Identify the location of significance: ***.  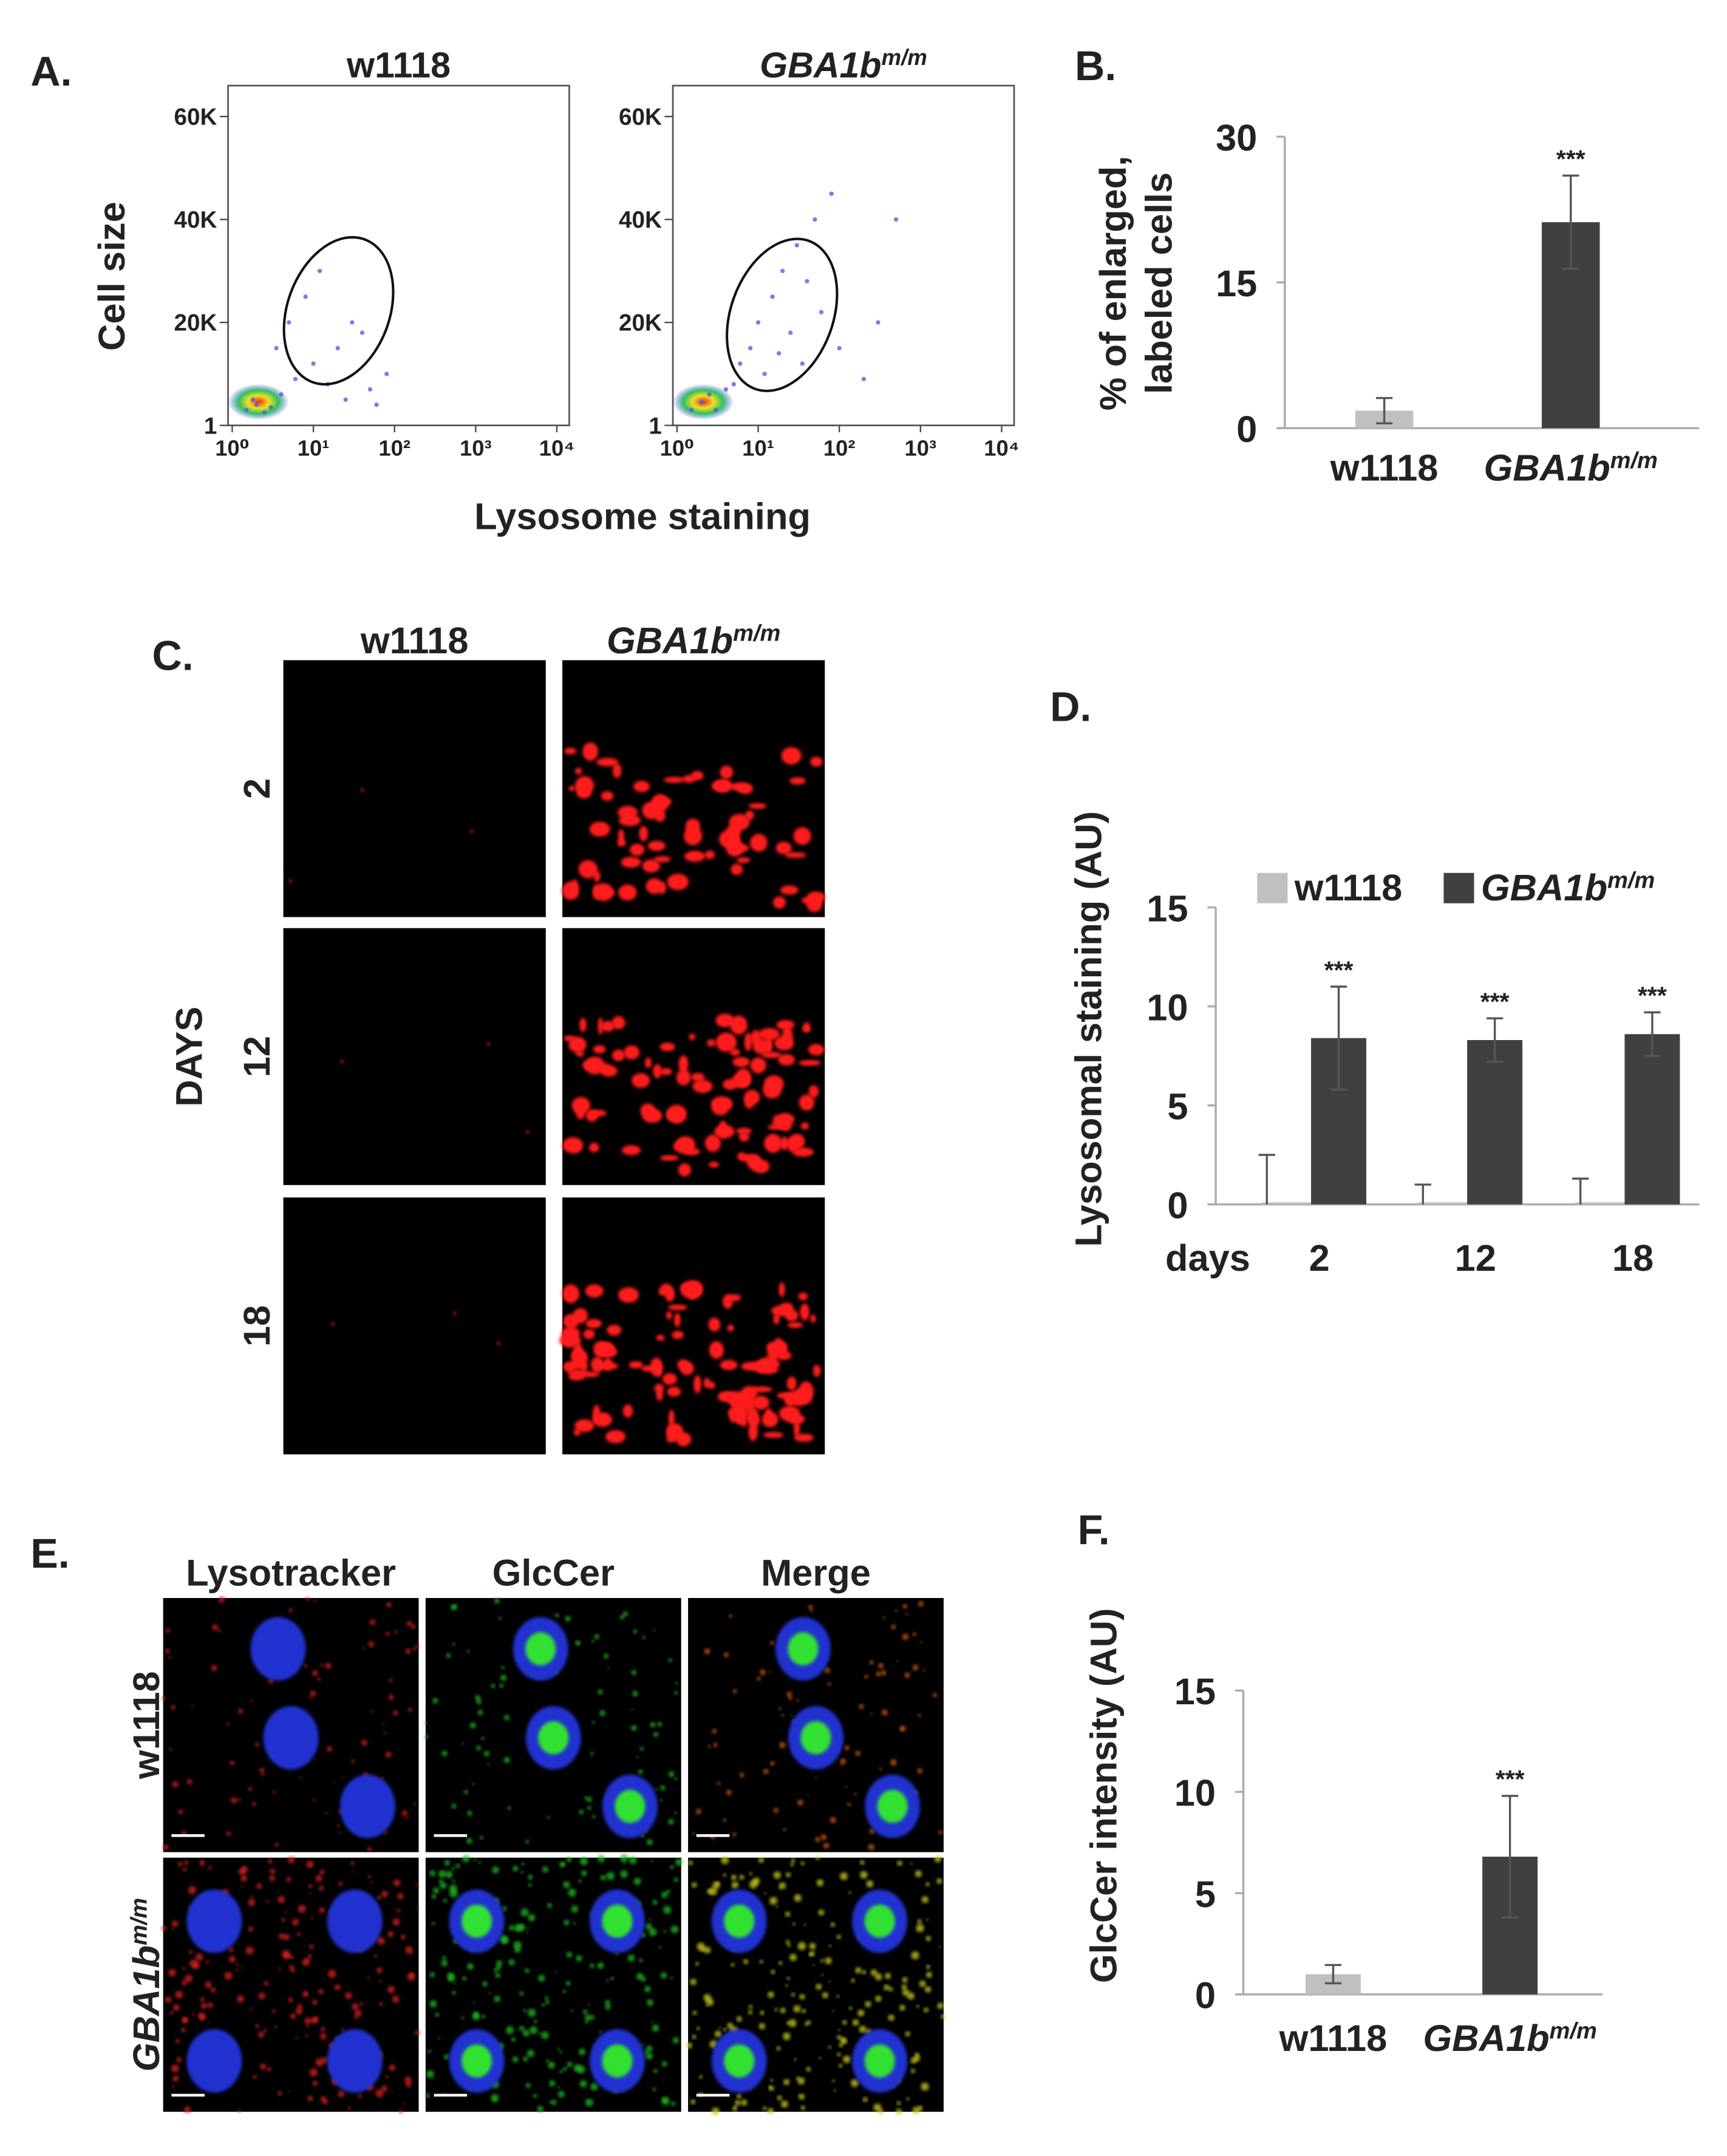
(1510, 1779).